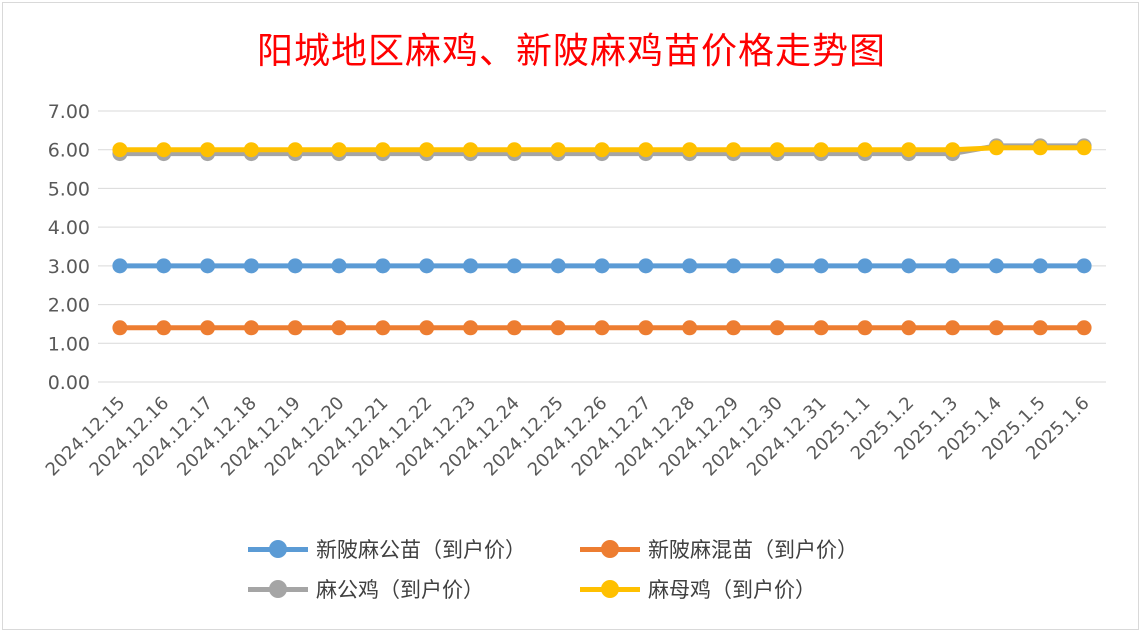 This screenshot has width=1143, height=634. I want to click on legend-item-series-2: 新陂麻混苗（到户价）, so click(719, 549).